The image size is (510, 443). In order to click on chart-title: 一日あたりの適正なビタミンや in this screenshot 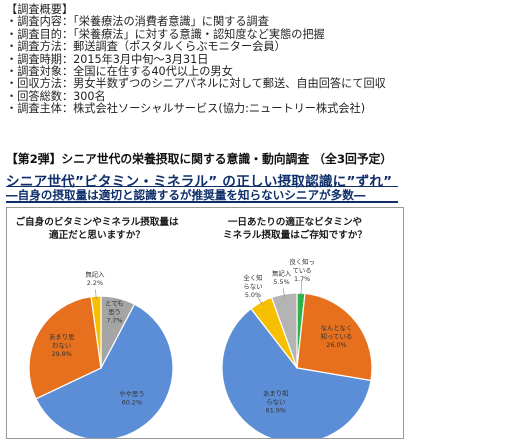, I will do `click(295, 222)`.